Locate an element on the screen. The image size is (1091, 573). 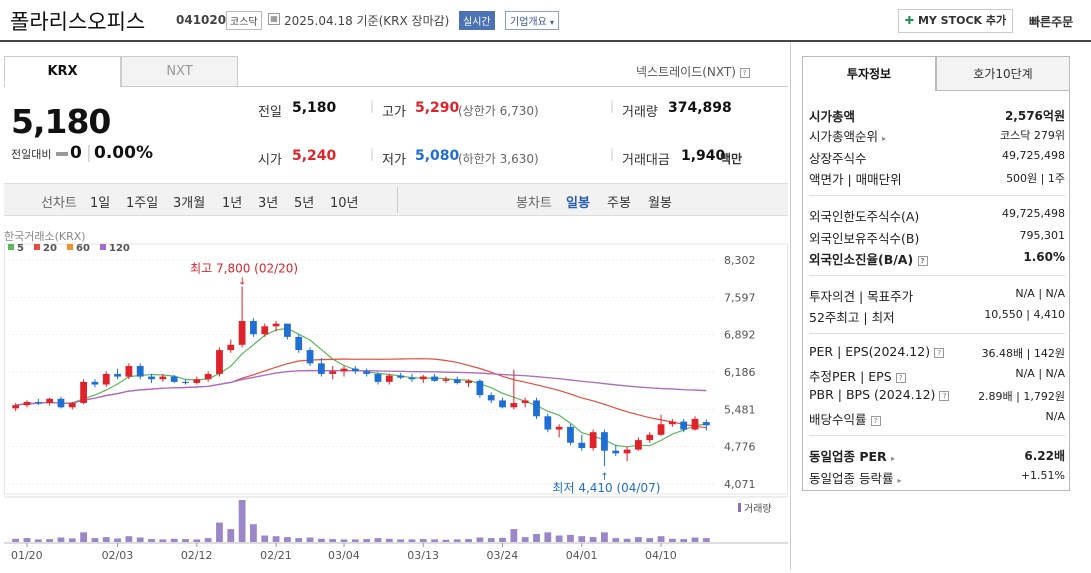
period-5y: 5년 is located at coordinates (304, 203).